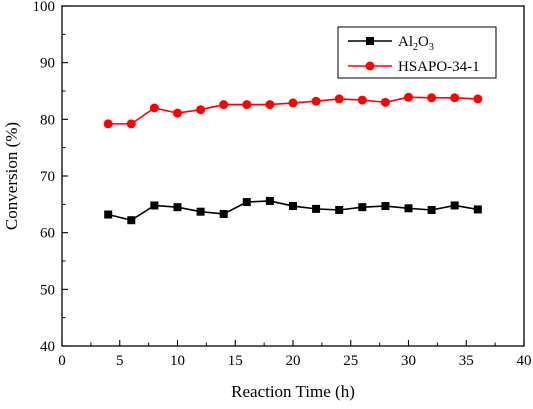  What do you see at coordinates (439, 67) in the screenshot?
I see `legend-label-hsapo: HSAPO-34-1` at bounding box center [439, 67].